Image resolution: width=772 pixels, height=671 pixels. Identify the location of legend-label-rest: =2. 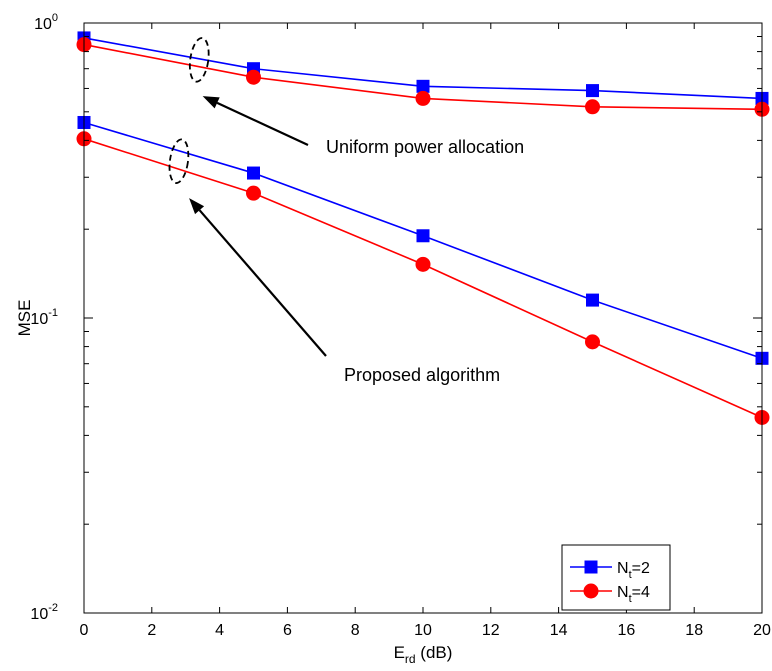
(641, 568).